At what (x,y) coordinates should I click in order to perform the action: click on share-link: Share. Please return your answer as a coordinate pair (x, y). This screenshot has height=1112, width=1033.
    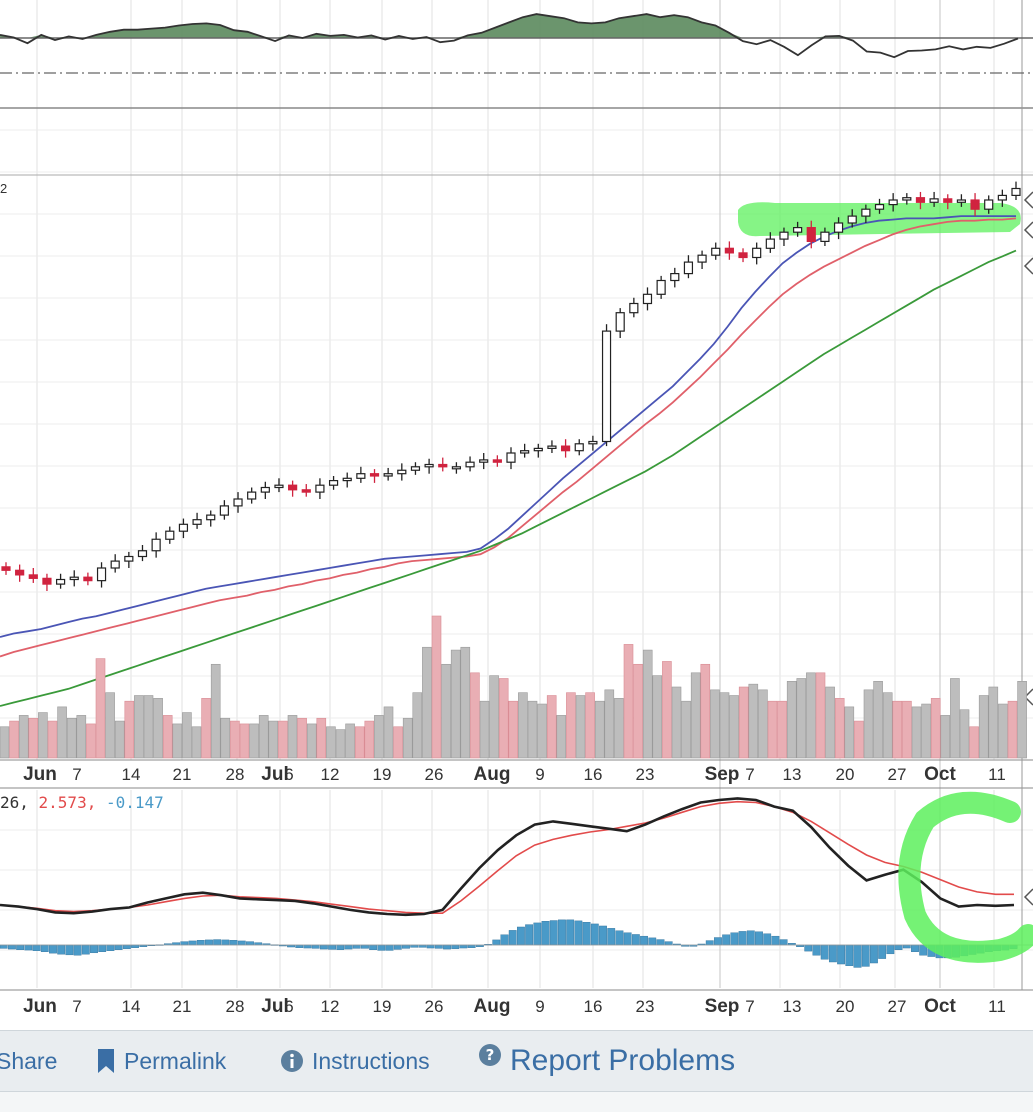
    Looking at the image, I should click on (28, 1061).